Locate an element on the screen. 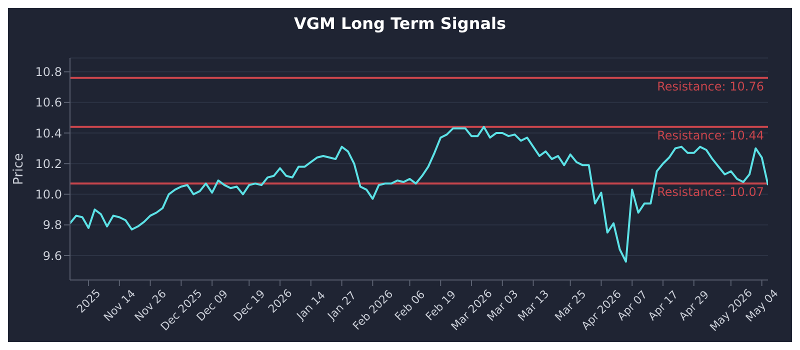 The width and height of the screenshot is (800, 350). x-tick-label: Jan 14 is located at coordinates (311, 306).